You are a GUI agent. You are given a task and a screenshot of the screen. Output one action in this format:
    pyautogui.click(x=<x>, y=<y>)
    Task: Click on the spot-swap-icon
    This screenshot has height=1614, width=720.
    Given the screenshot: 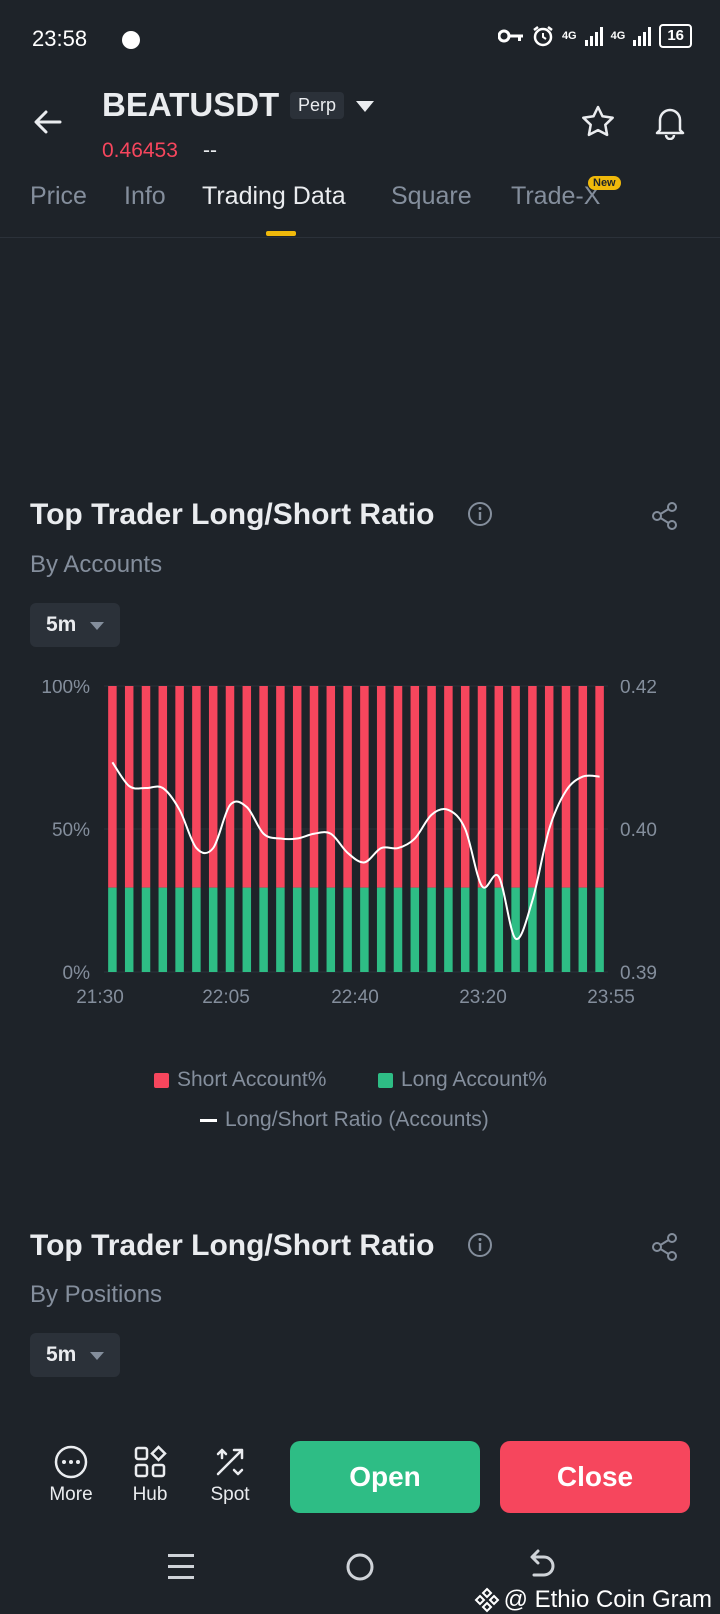 What is the action you would take?
    pyautogui.click(x=230, y=1462)
    